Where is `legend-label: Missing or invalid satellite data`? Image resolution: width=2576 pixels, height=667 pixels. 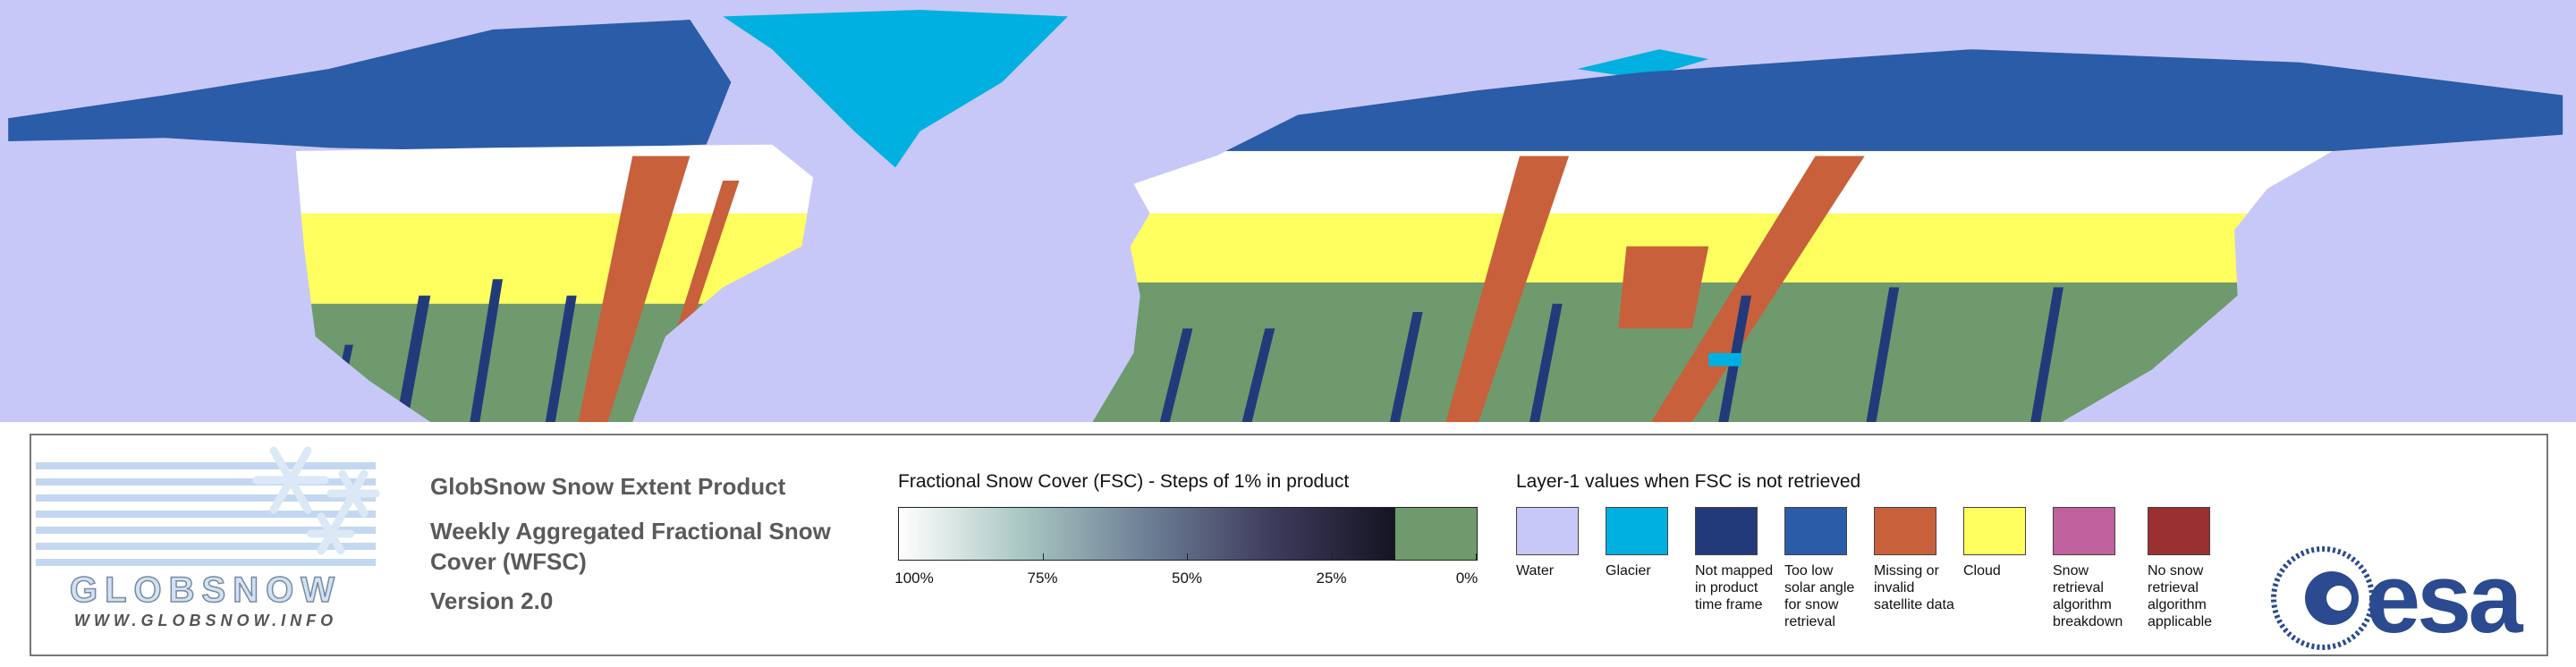 legend-label: Missing or invalid satellite data is located at coordinates (1914, 587).